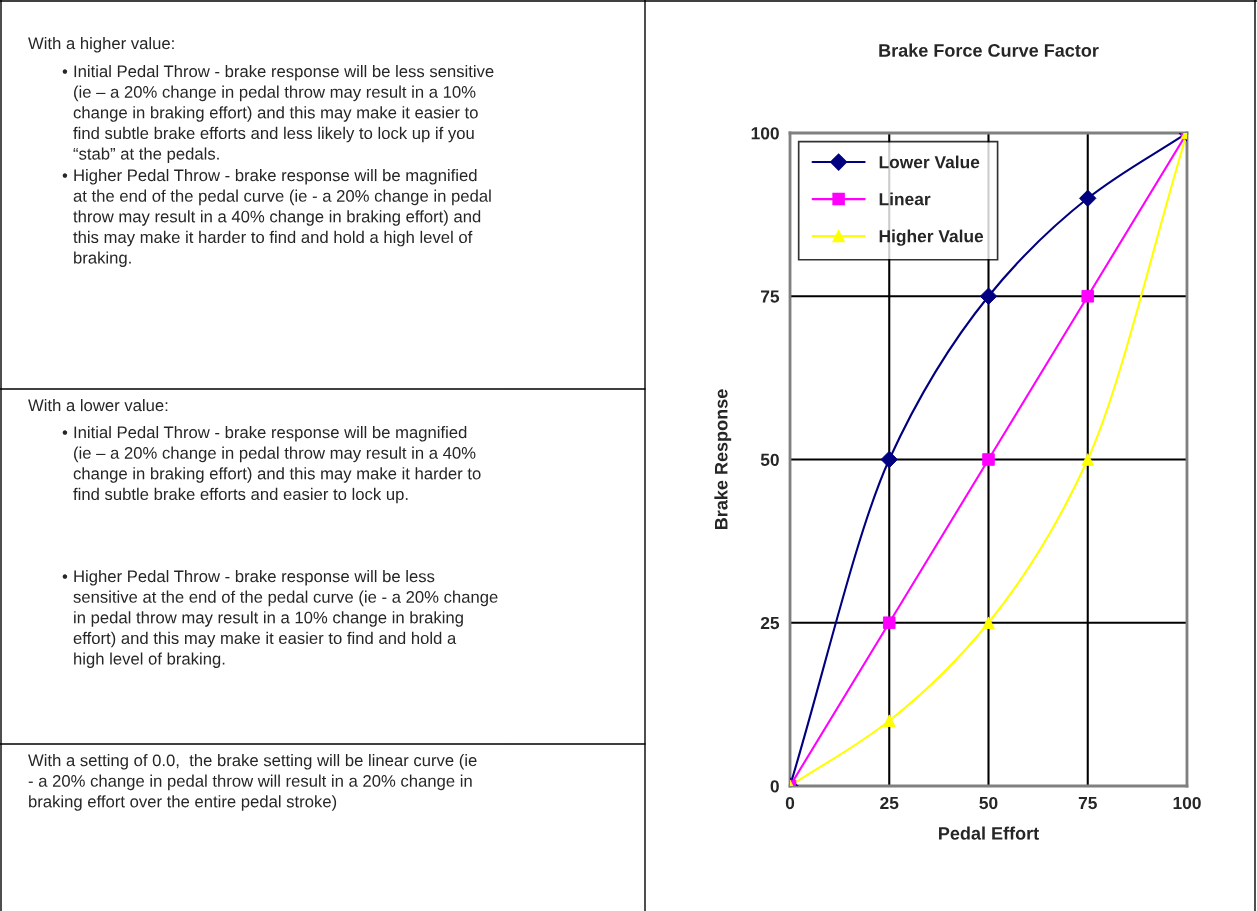  Describe the element at coordinates (1087, 803) in the screenshot. I see `x-tick-label: 75` at that location.